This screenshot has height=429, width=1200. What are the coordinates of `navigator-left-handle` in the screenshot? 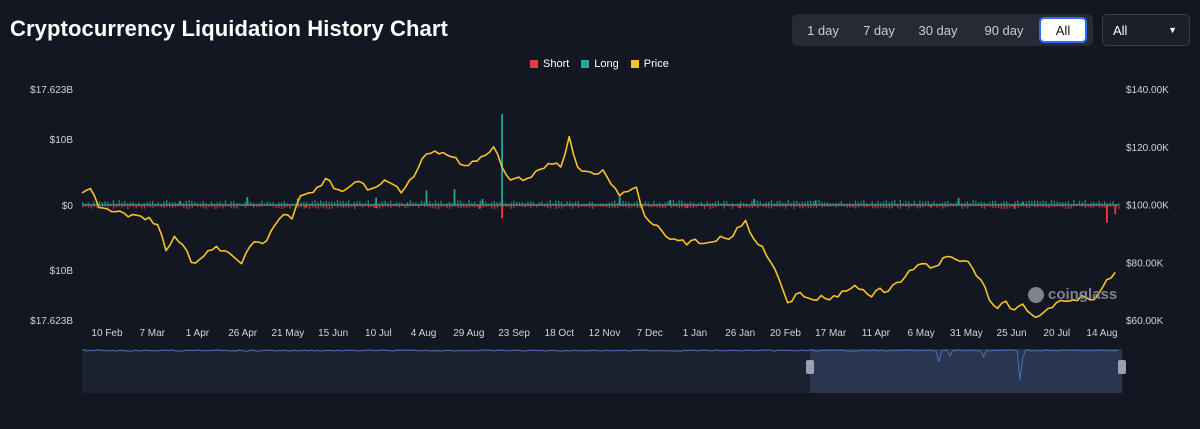 It's located at (810, 367).